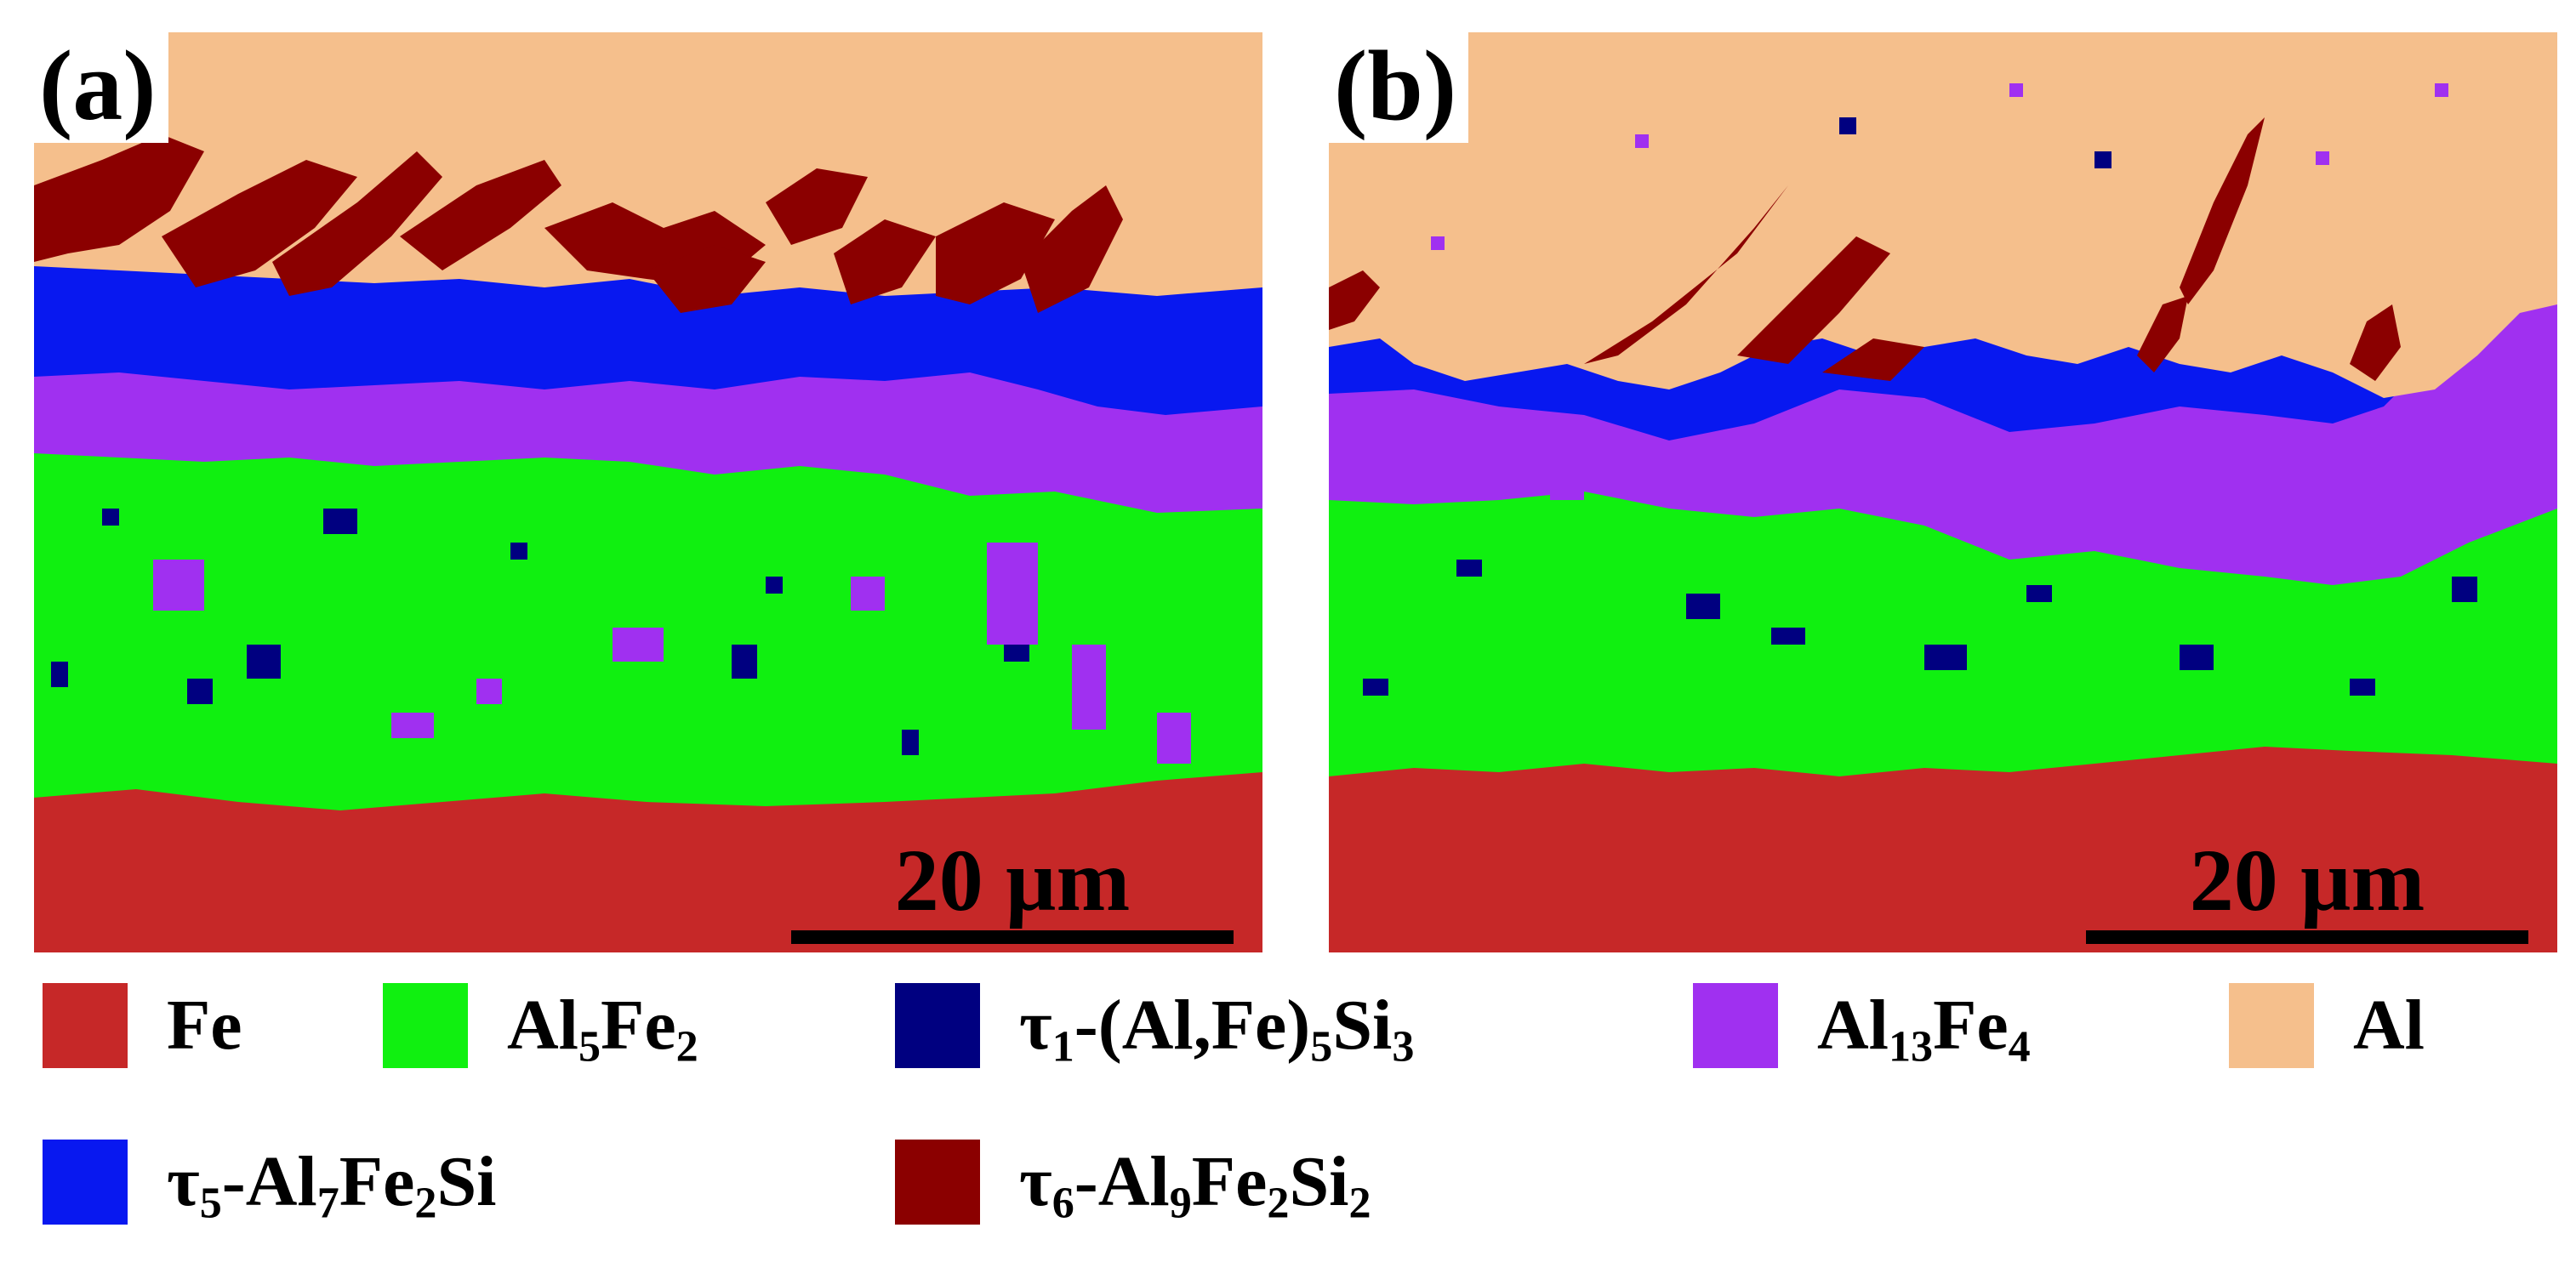 The height and width of the screenshot is (1262, 2576). I want to click on legend-item-tau6: τ6-Al9Fe2Si2, so click(1133, 1182).